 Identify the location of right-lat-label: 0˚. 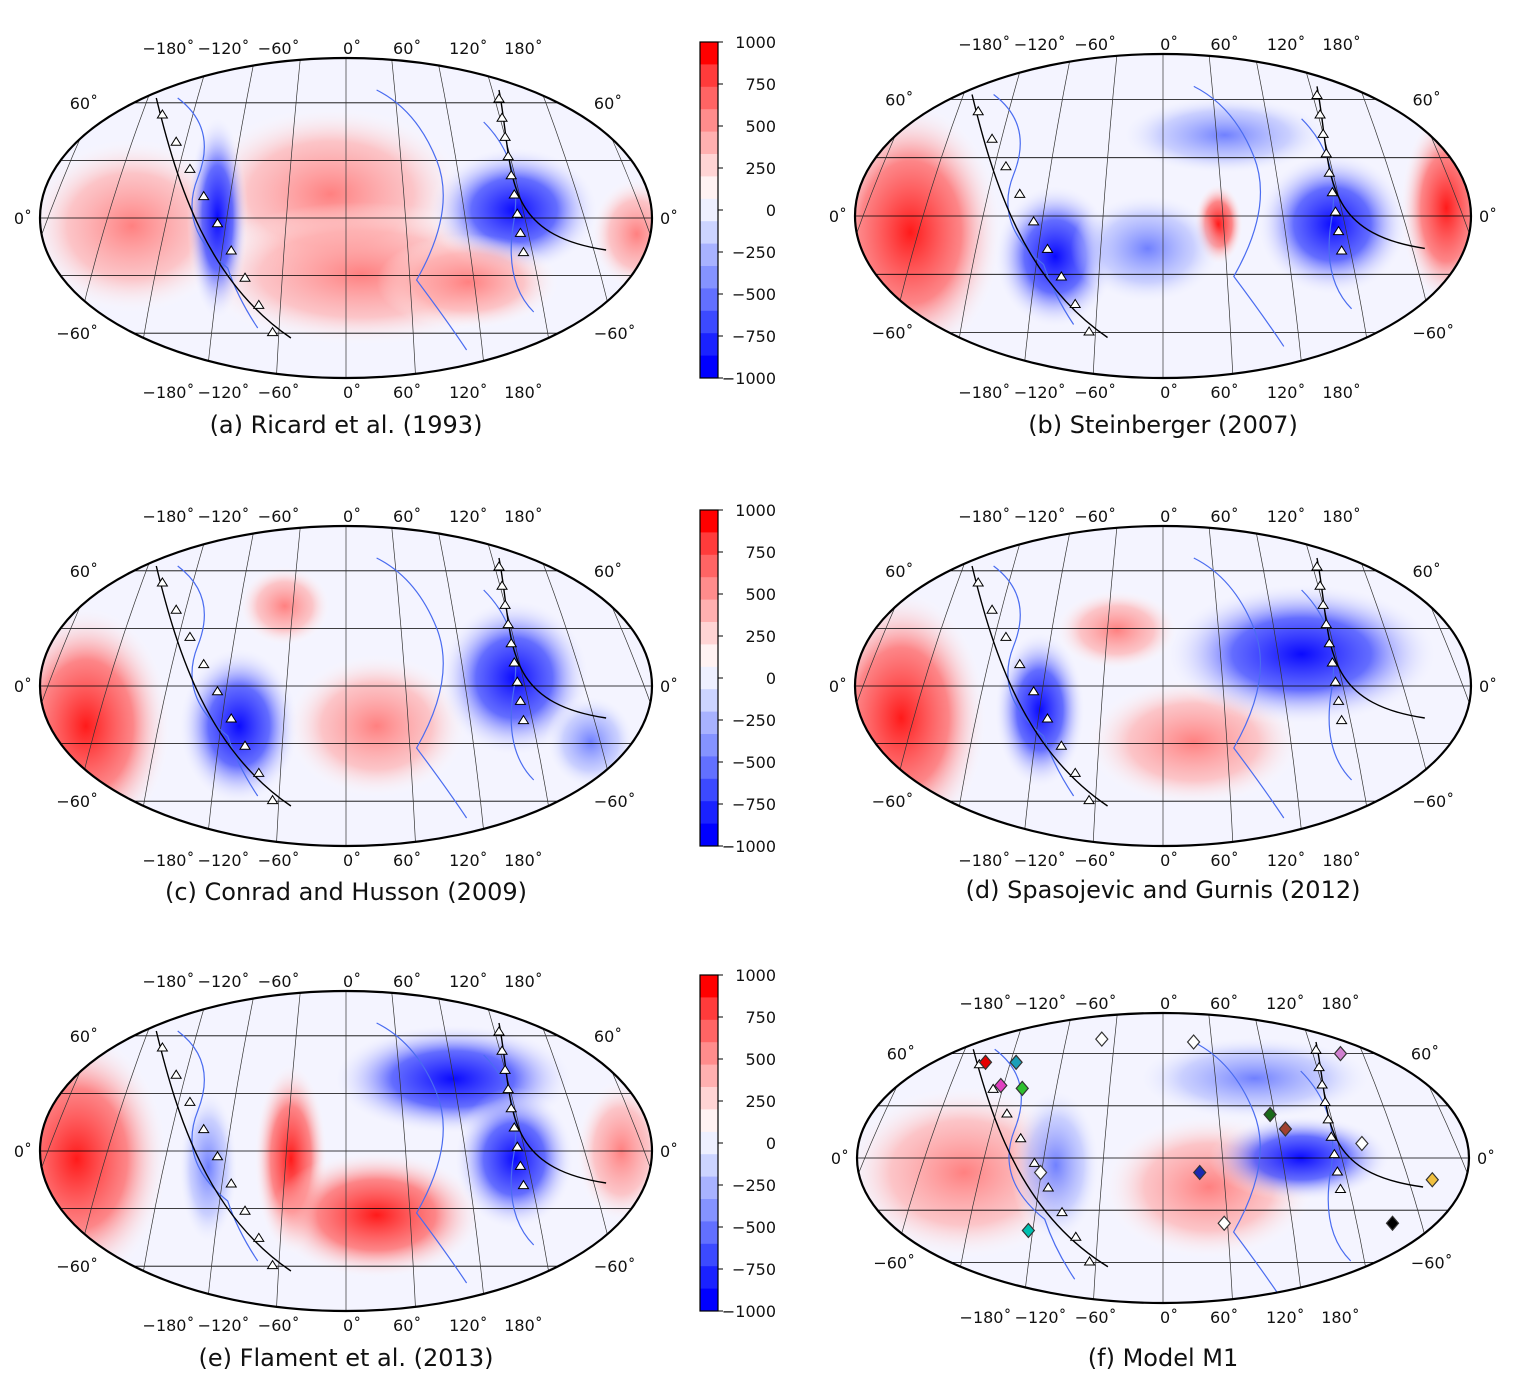
(669, 218).